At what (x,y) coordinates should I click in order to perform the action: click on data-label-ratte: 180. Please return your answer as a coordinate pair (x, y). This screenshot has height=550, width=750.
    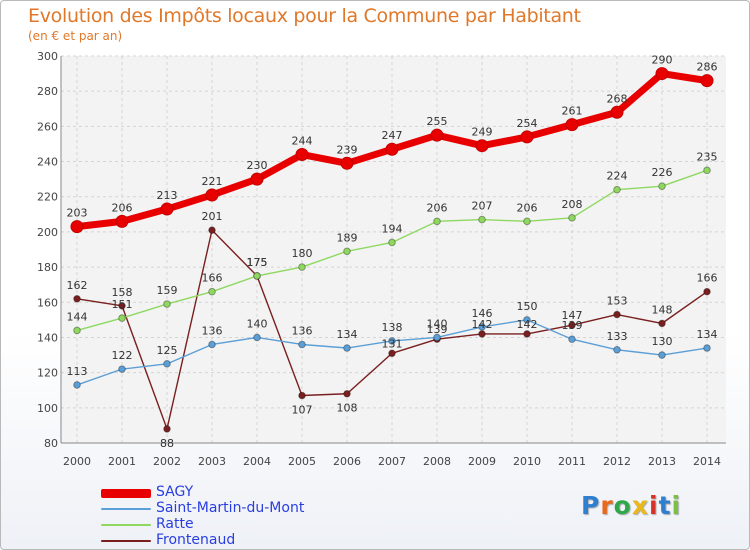
    Looking at the image, I should click on (302, 253).